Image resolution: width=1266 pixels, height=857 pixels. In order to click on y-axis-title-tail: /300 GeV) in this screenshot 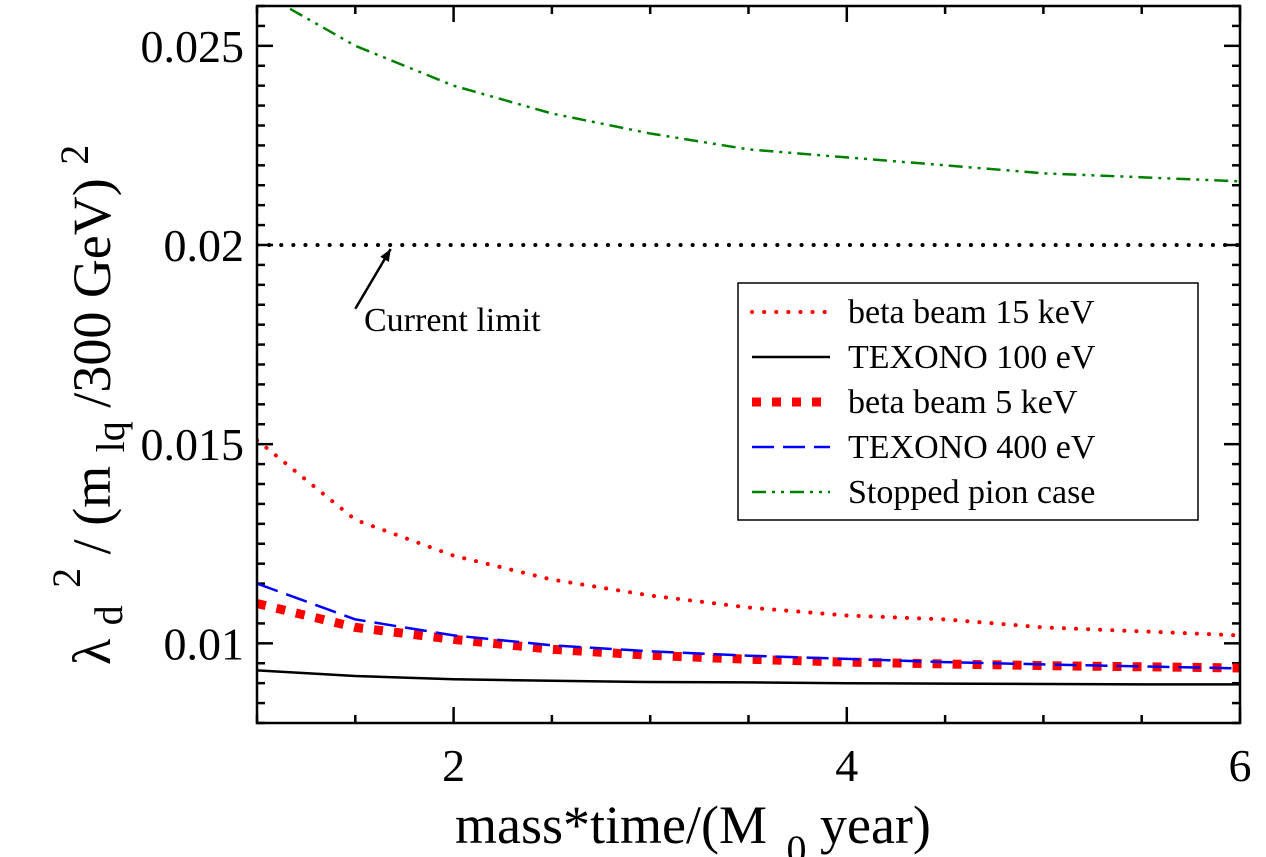, I will do `click(92, 292)`.